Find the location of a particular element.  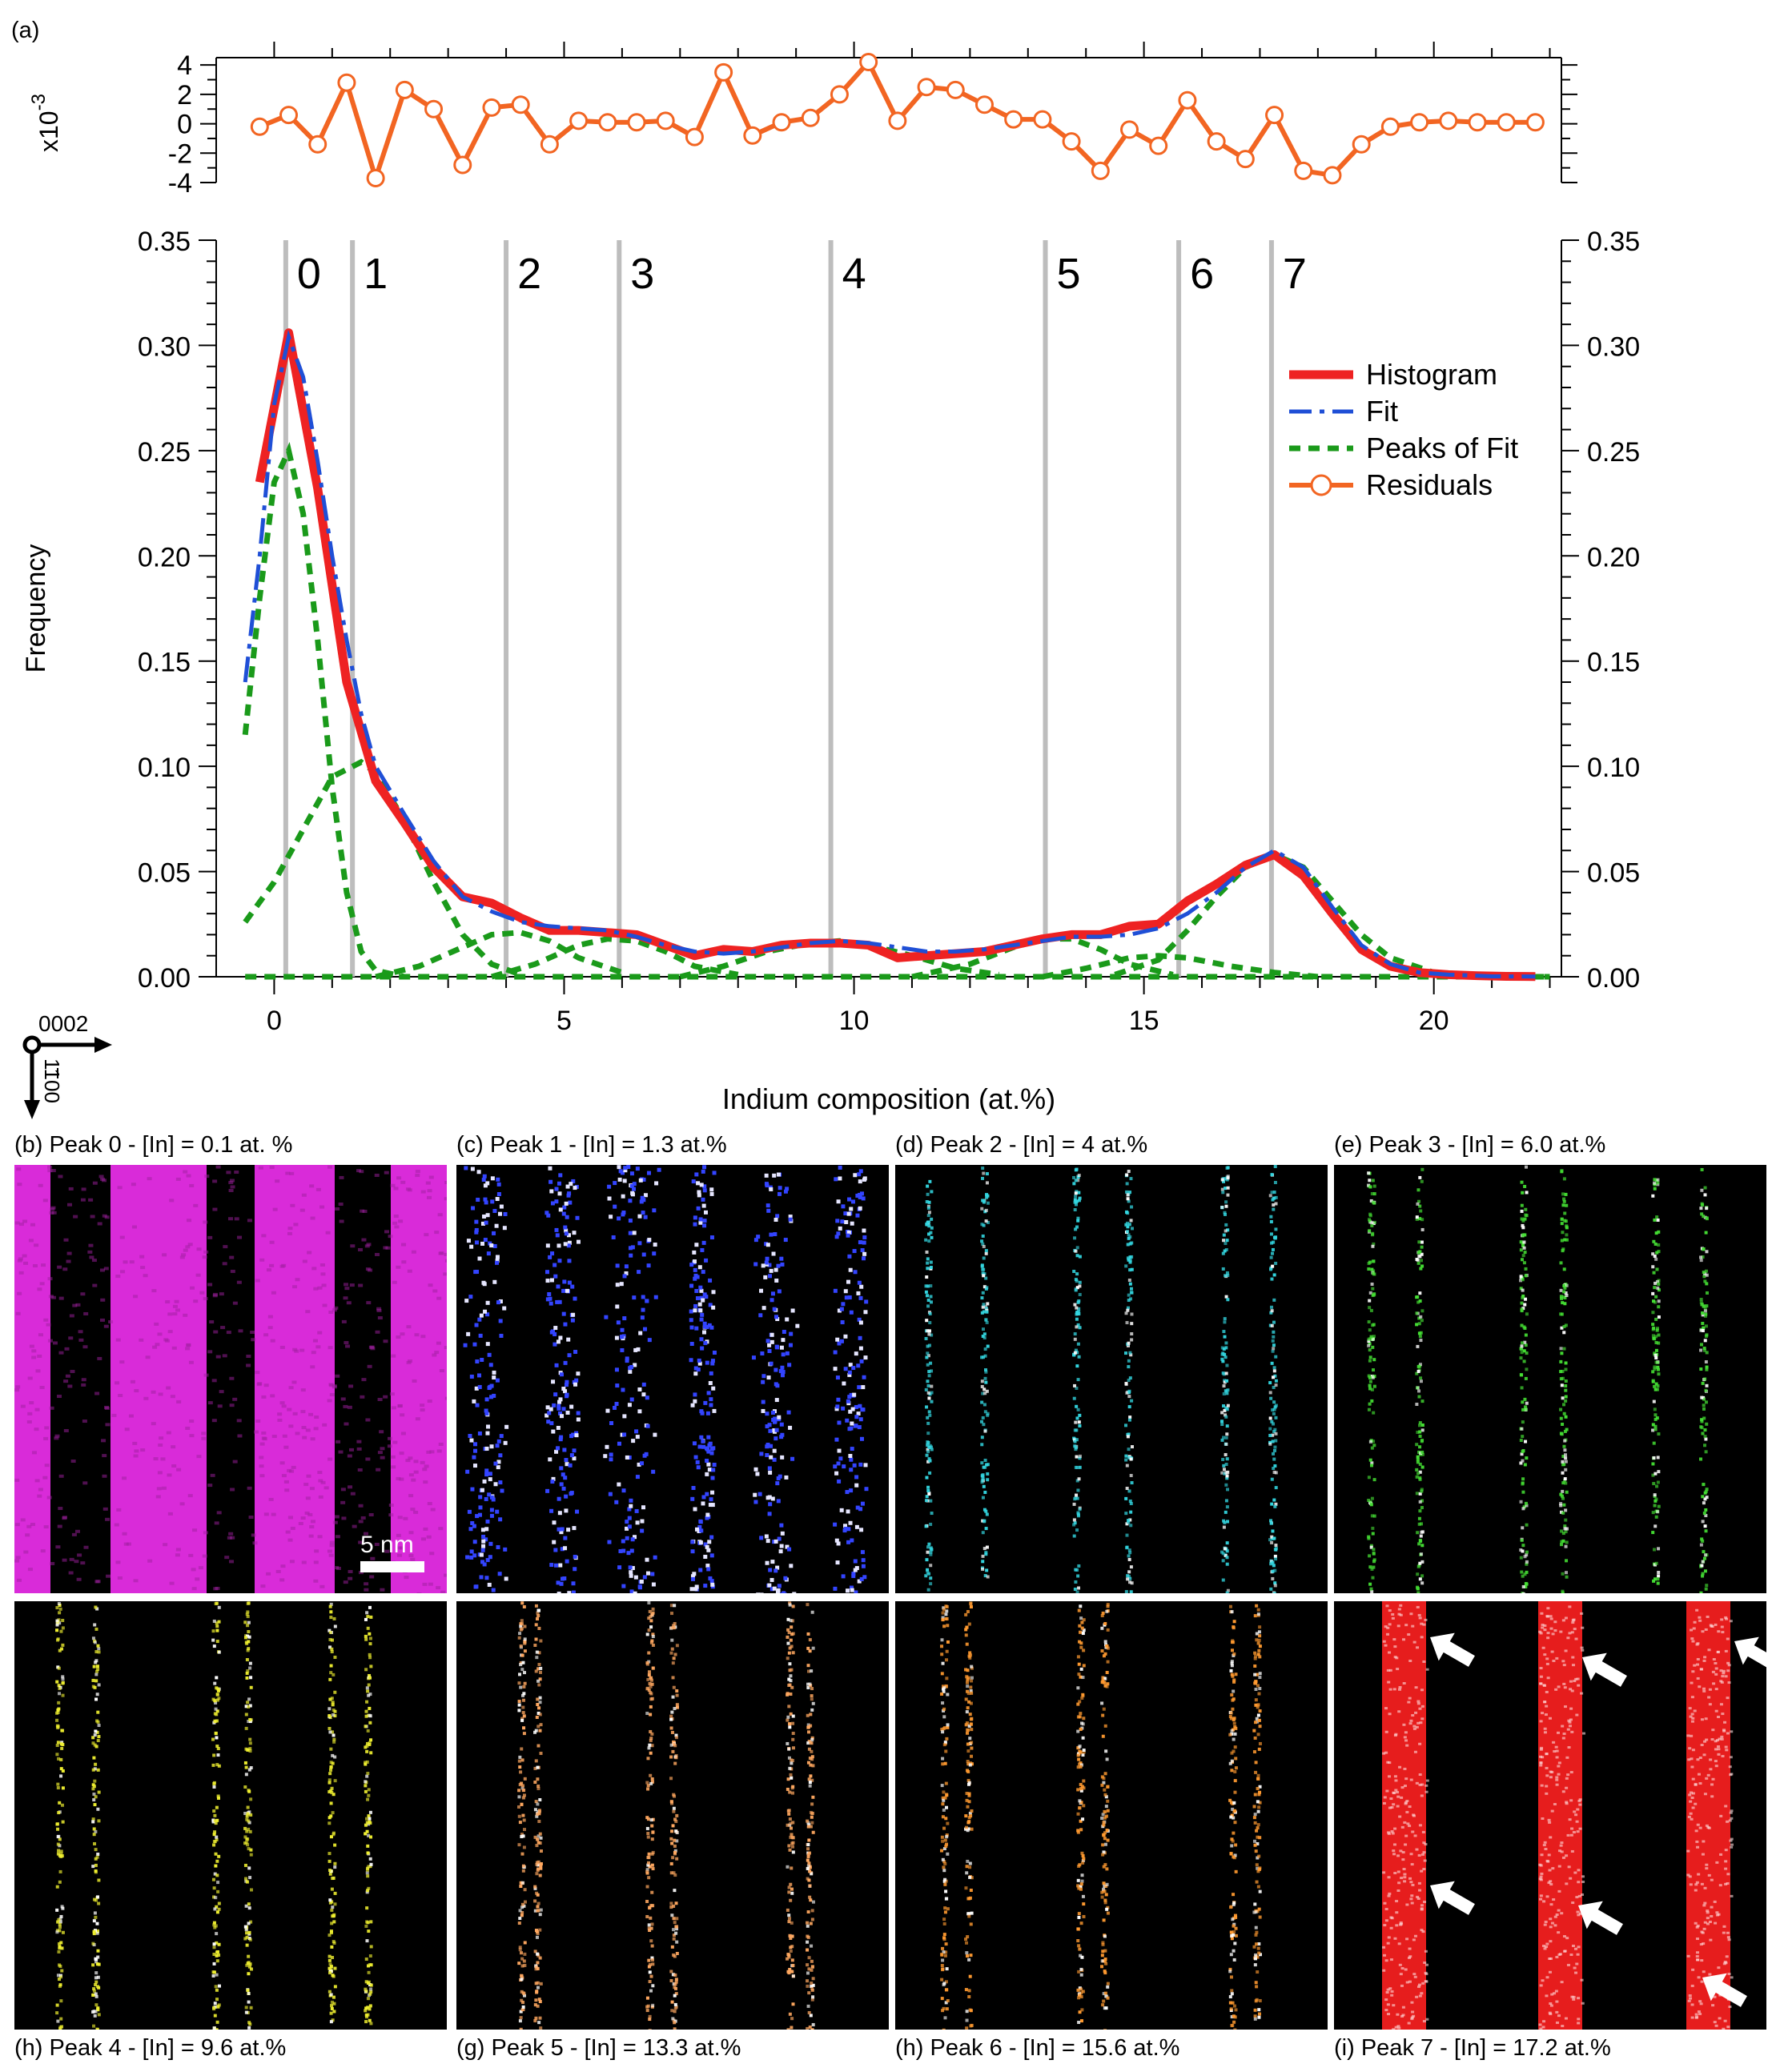

peak-marker-label: 7 is located at coordinates (1295, 274).